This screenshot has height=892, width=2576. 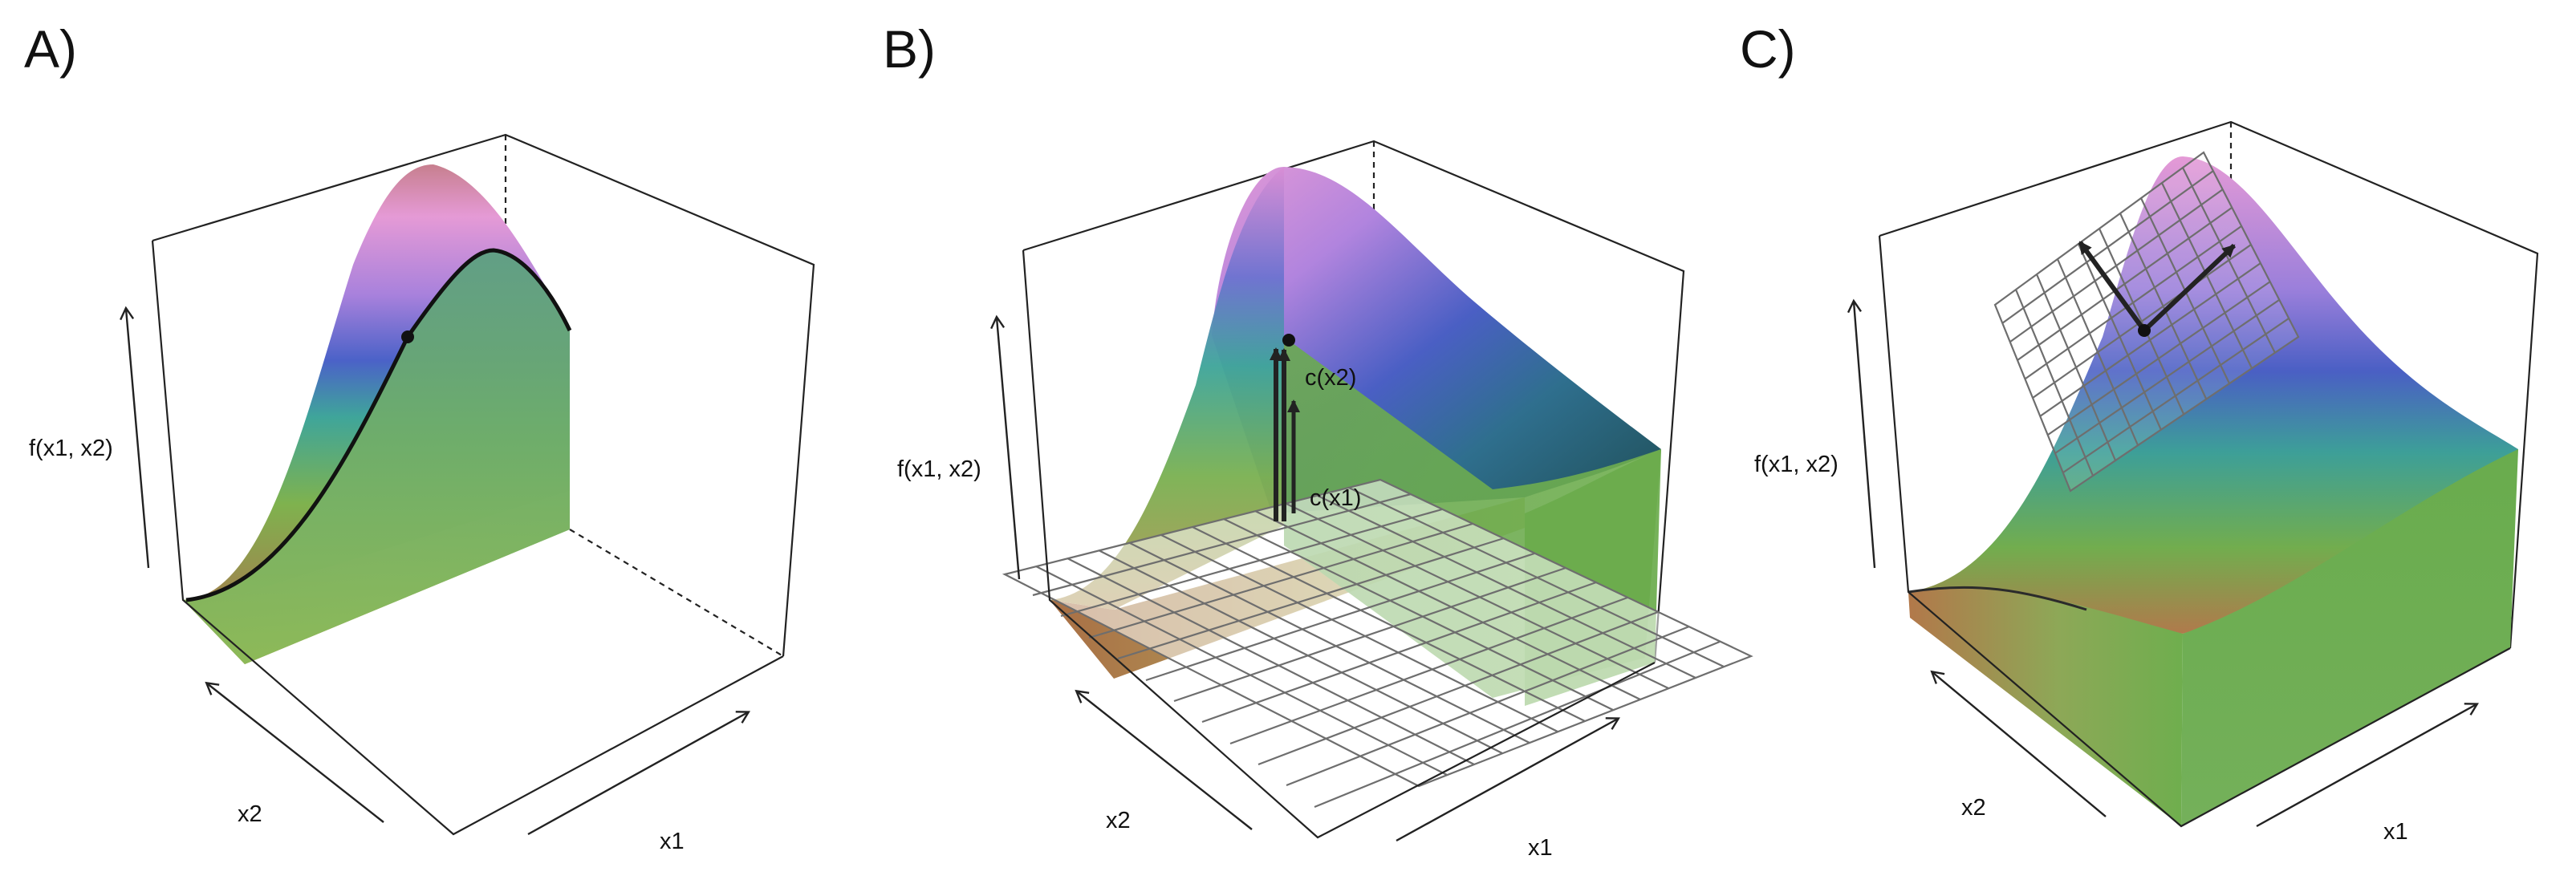 I want to click on panel-c-side-left, so click(x=2045, y=706).